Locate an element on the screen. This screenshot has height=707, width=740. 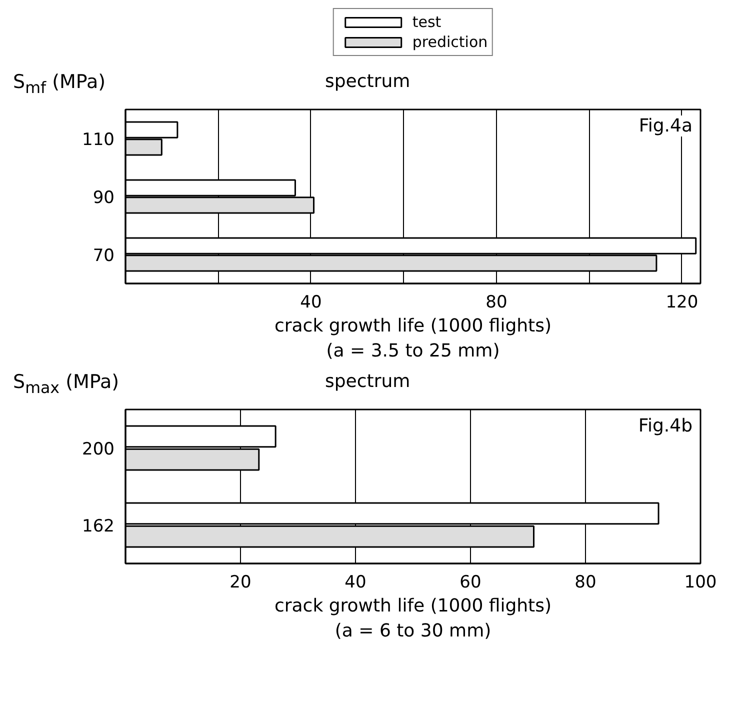
annotation: Fig.4b is located at coordinates (665, 426).